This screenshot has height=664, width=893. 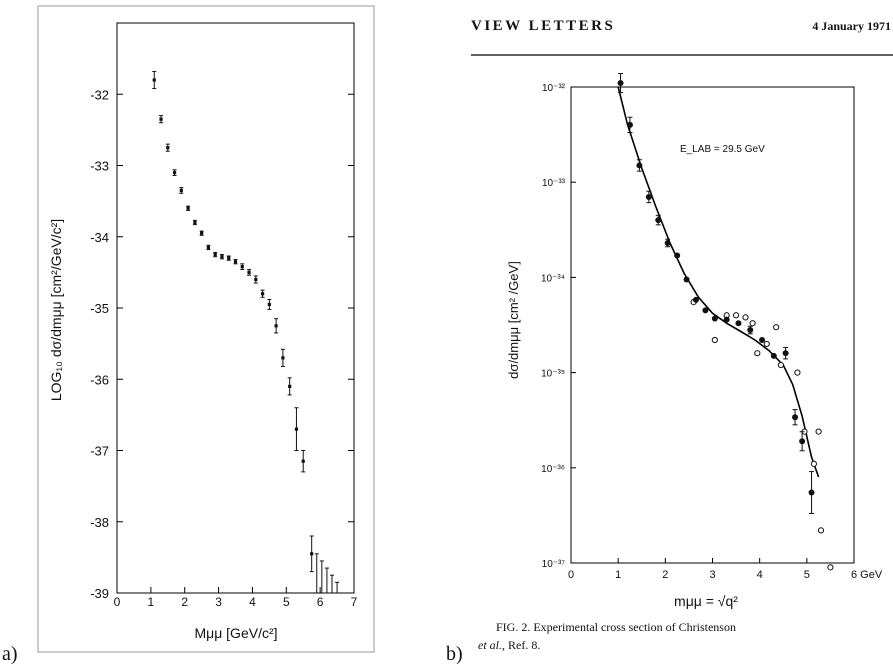 I want to click on y-tick-label: -32, so click(x=99, y=94).